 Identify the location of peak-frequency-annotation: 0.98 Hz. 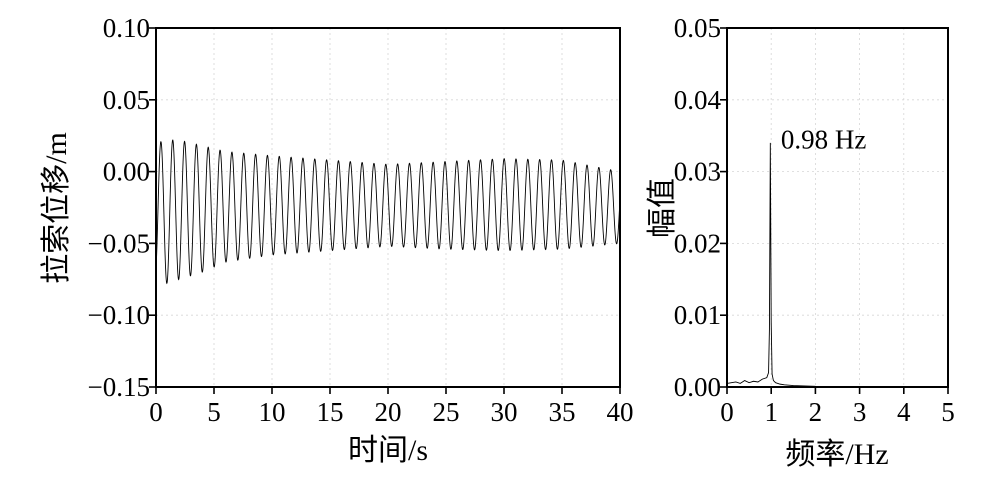
(823, 139).